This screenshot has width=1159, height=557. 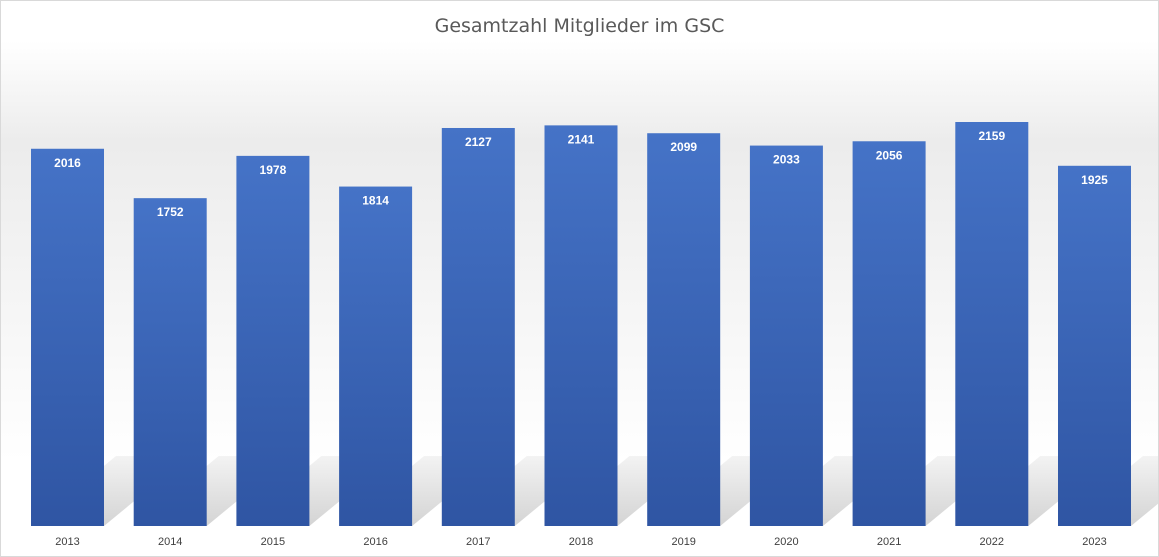 What do you see at coordinates (579, 26) in the screenshot?
I see `chart-title: Gesamtzahl Mitglieder im GSC` at bounding box center [579, 26].